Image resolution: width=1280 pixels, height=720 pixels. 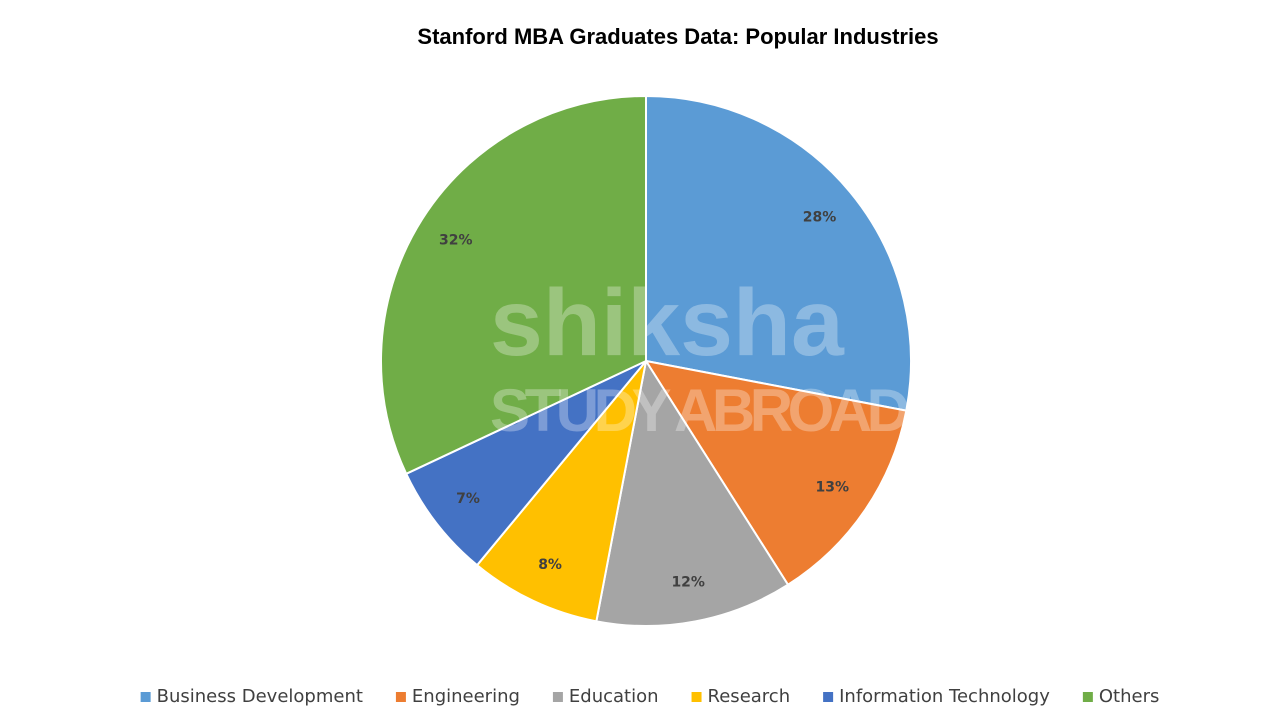 What do you see at coordinates (468, 499) in the screenshot?
I see `data-label: 7%` at bounding box center [468, 499].